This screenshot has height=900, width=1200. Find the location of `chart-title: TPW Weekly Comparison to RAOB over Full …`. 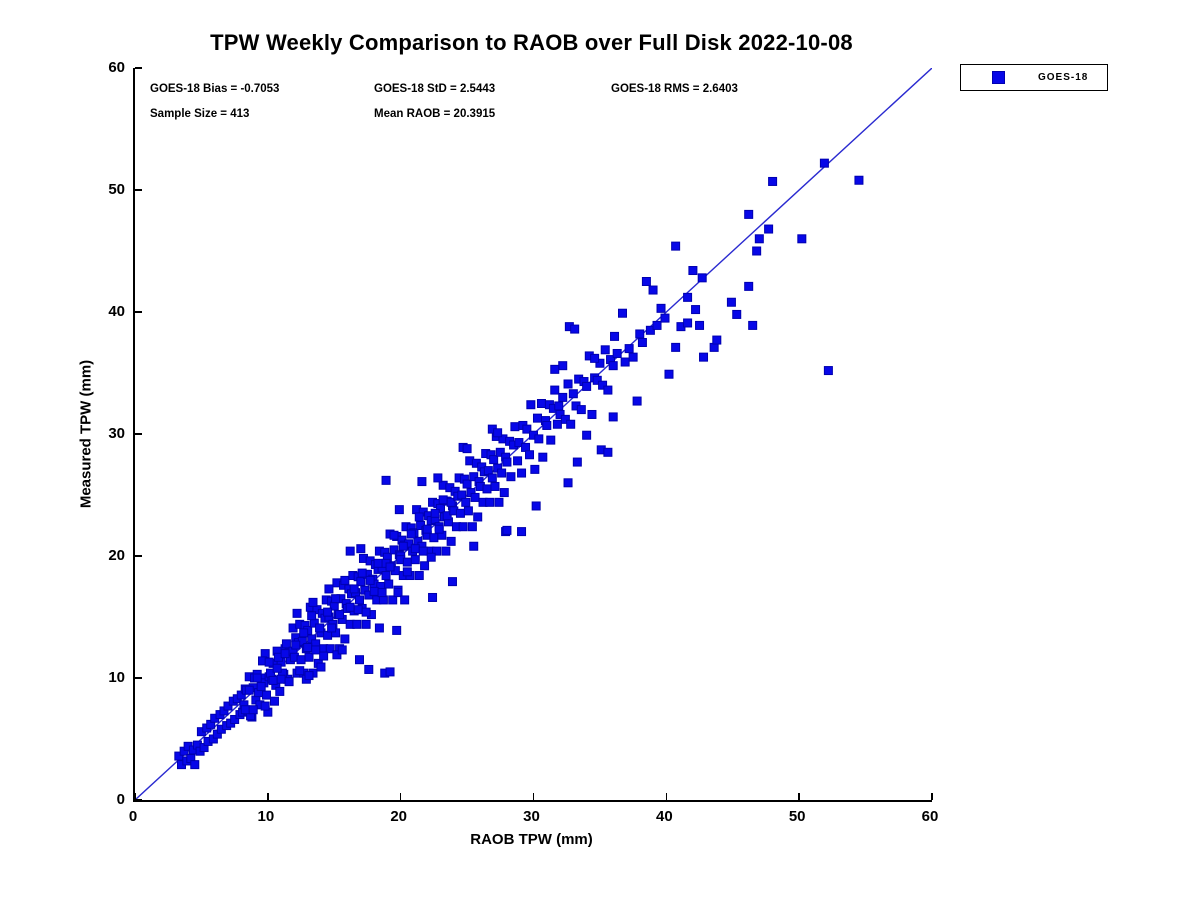

chart-title: TPW Weekly Comparison to RAOB over Full … is located at coordinates (531, 42).